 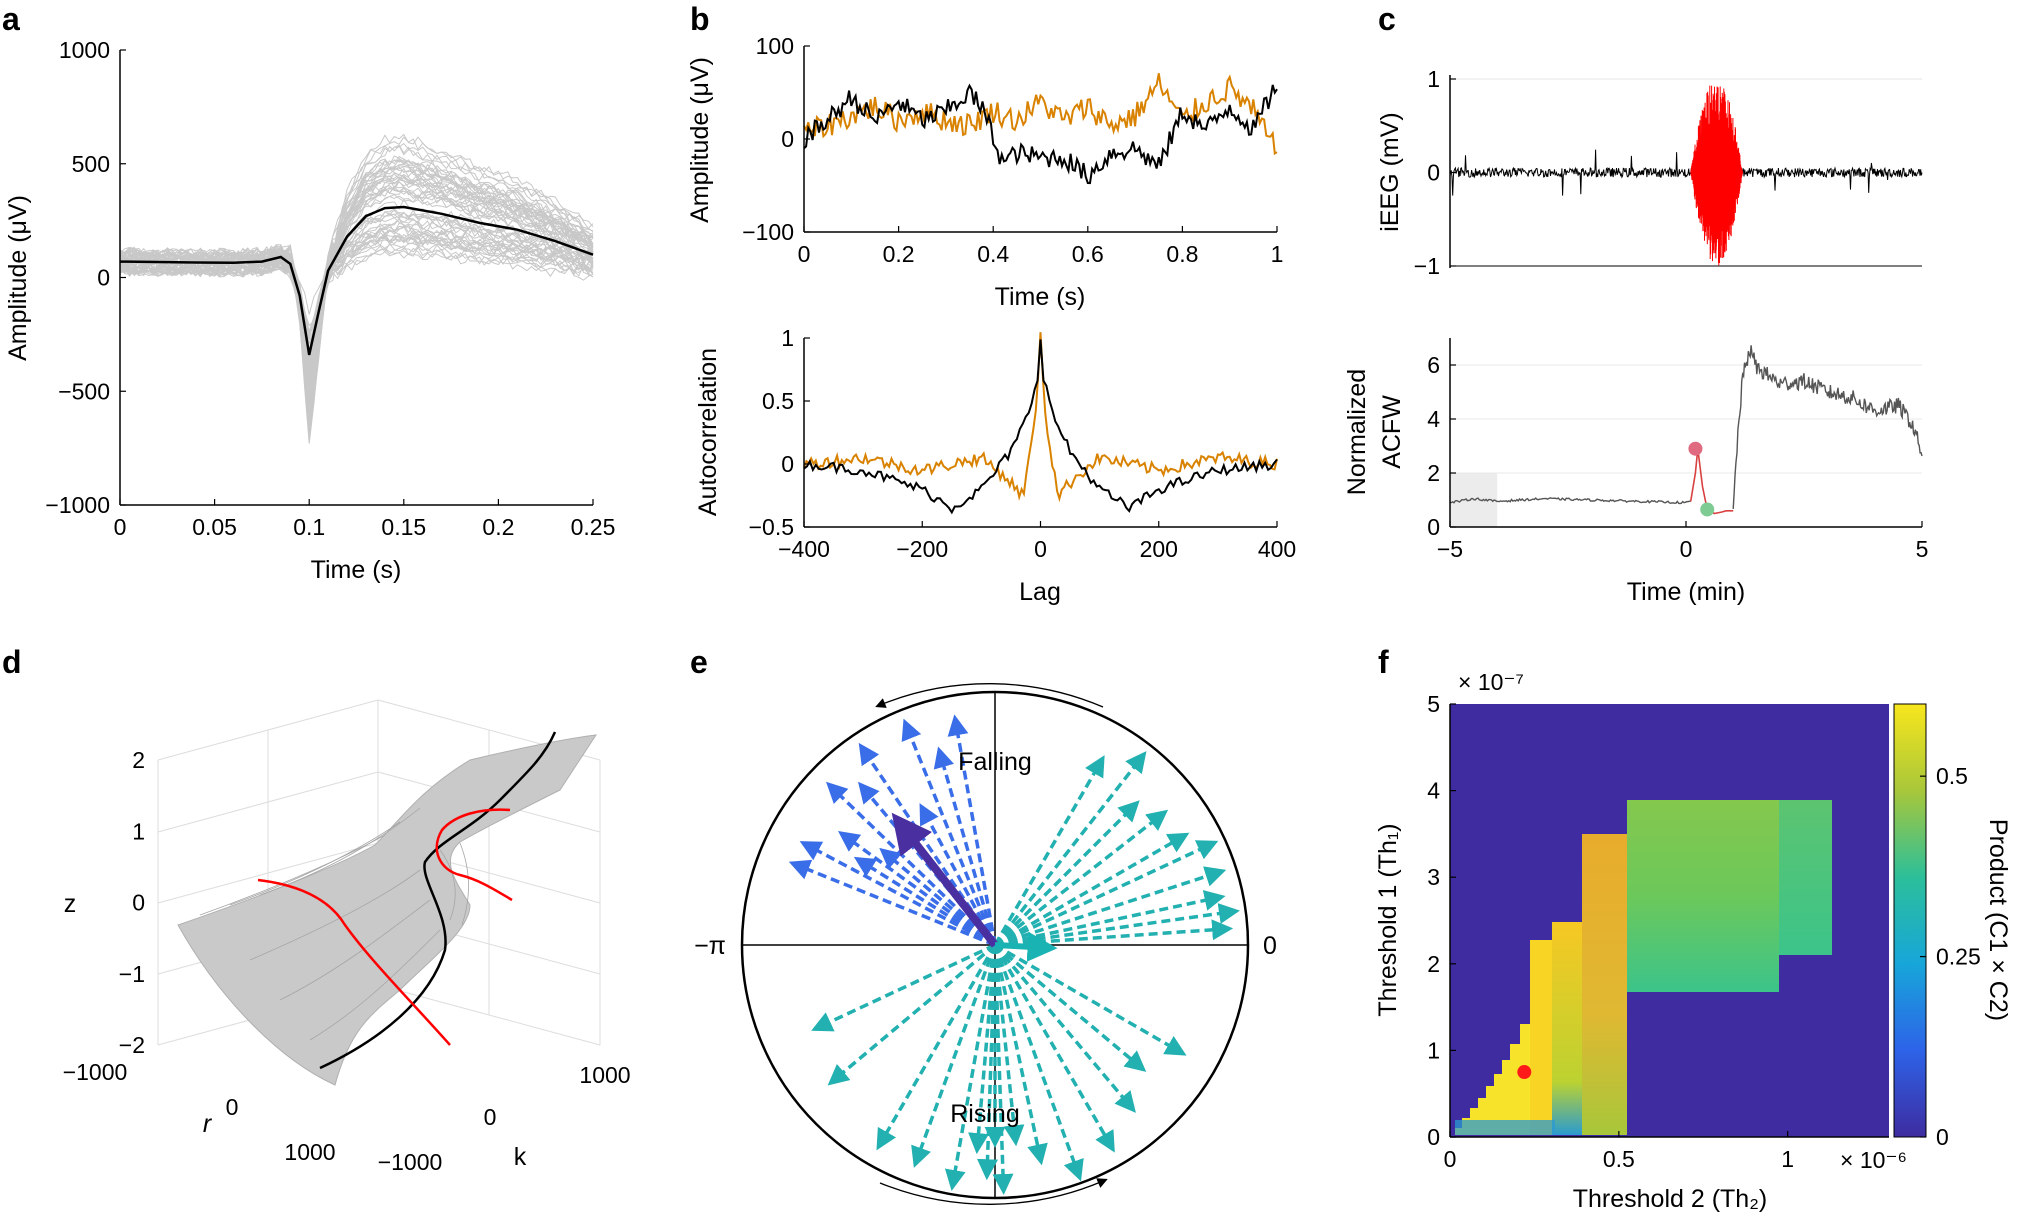 I want to click on panel-f-ylabel: Threshold 1 (Th₁), so click(x=1388, y=919).